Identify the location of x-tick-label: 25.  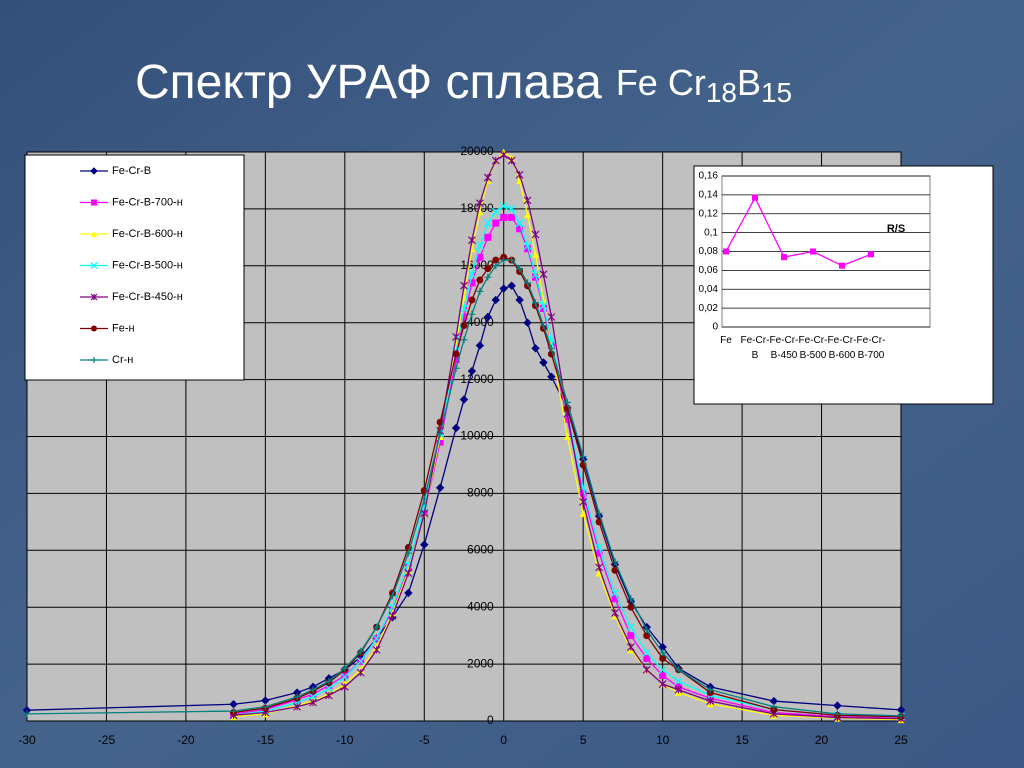
(901, 740).